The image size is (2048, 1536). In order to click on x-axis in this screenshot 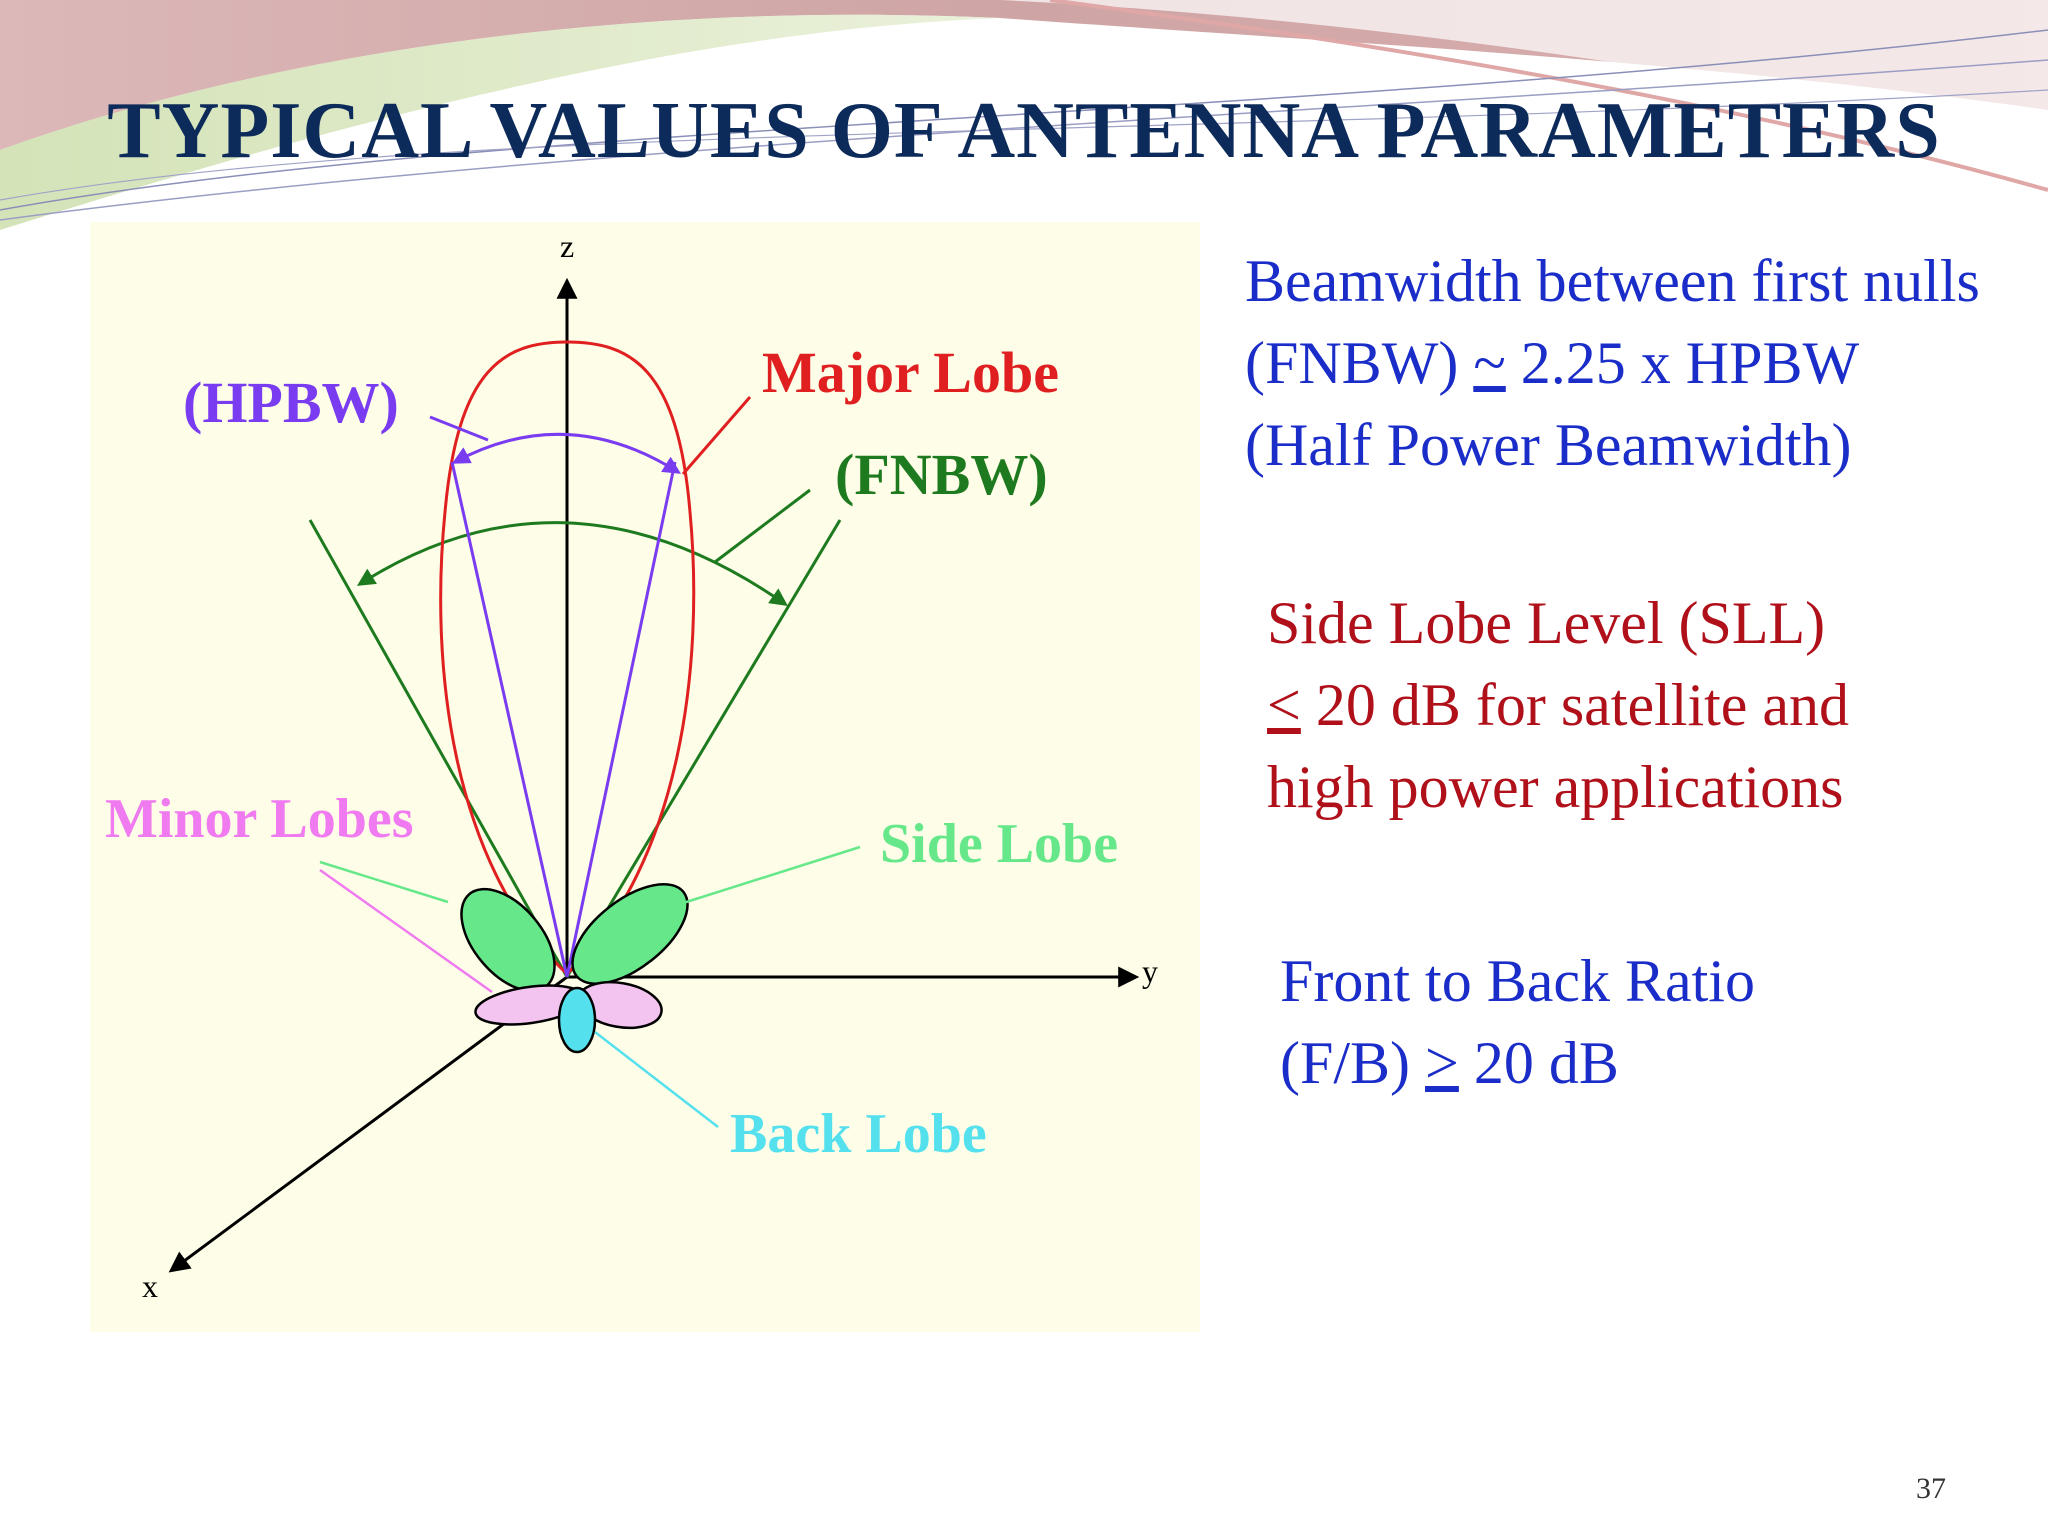, I will do `click(368, 1124)`.